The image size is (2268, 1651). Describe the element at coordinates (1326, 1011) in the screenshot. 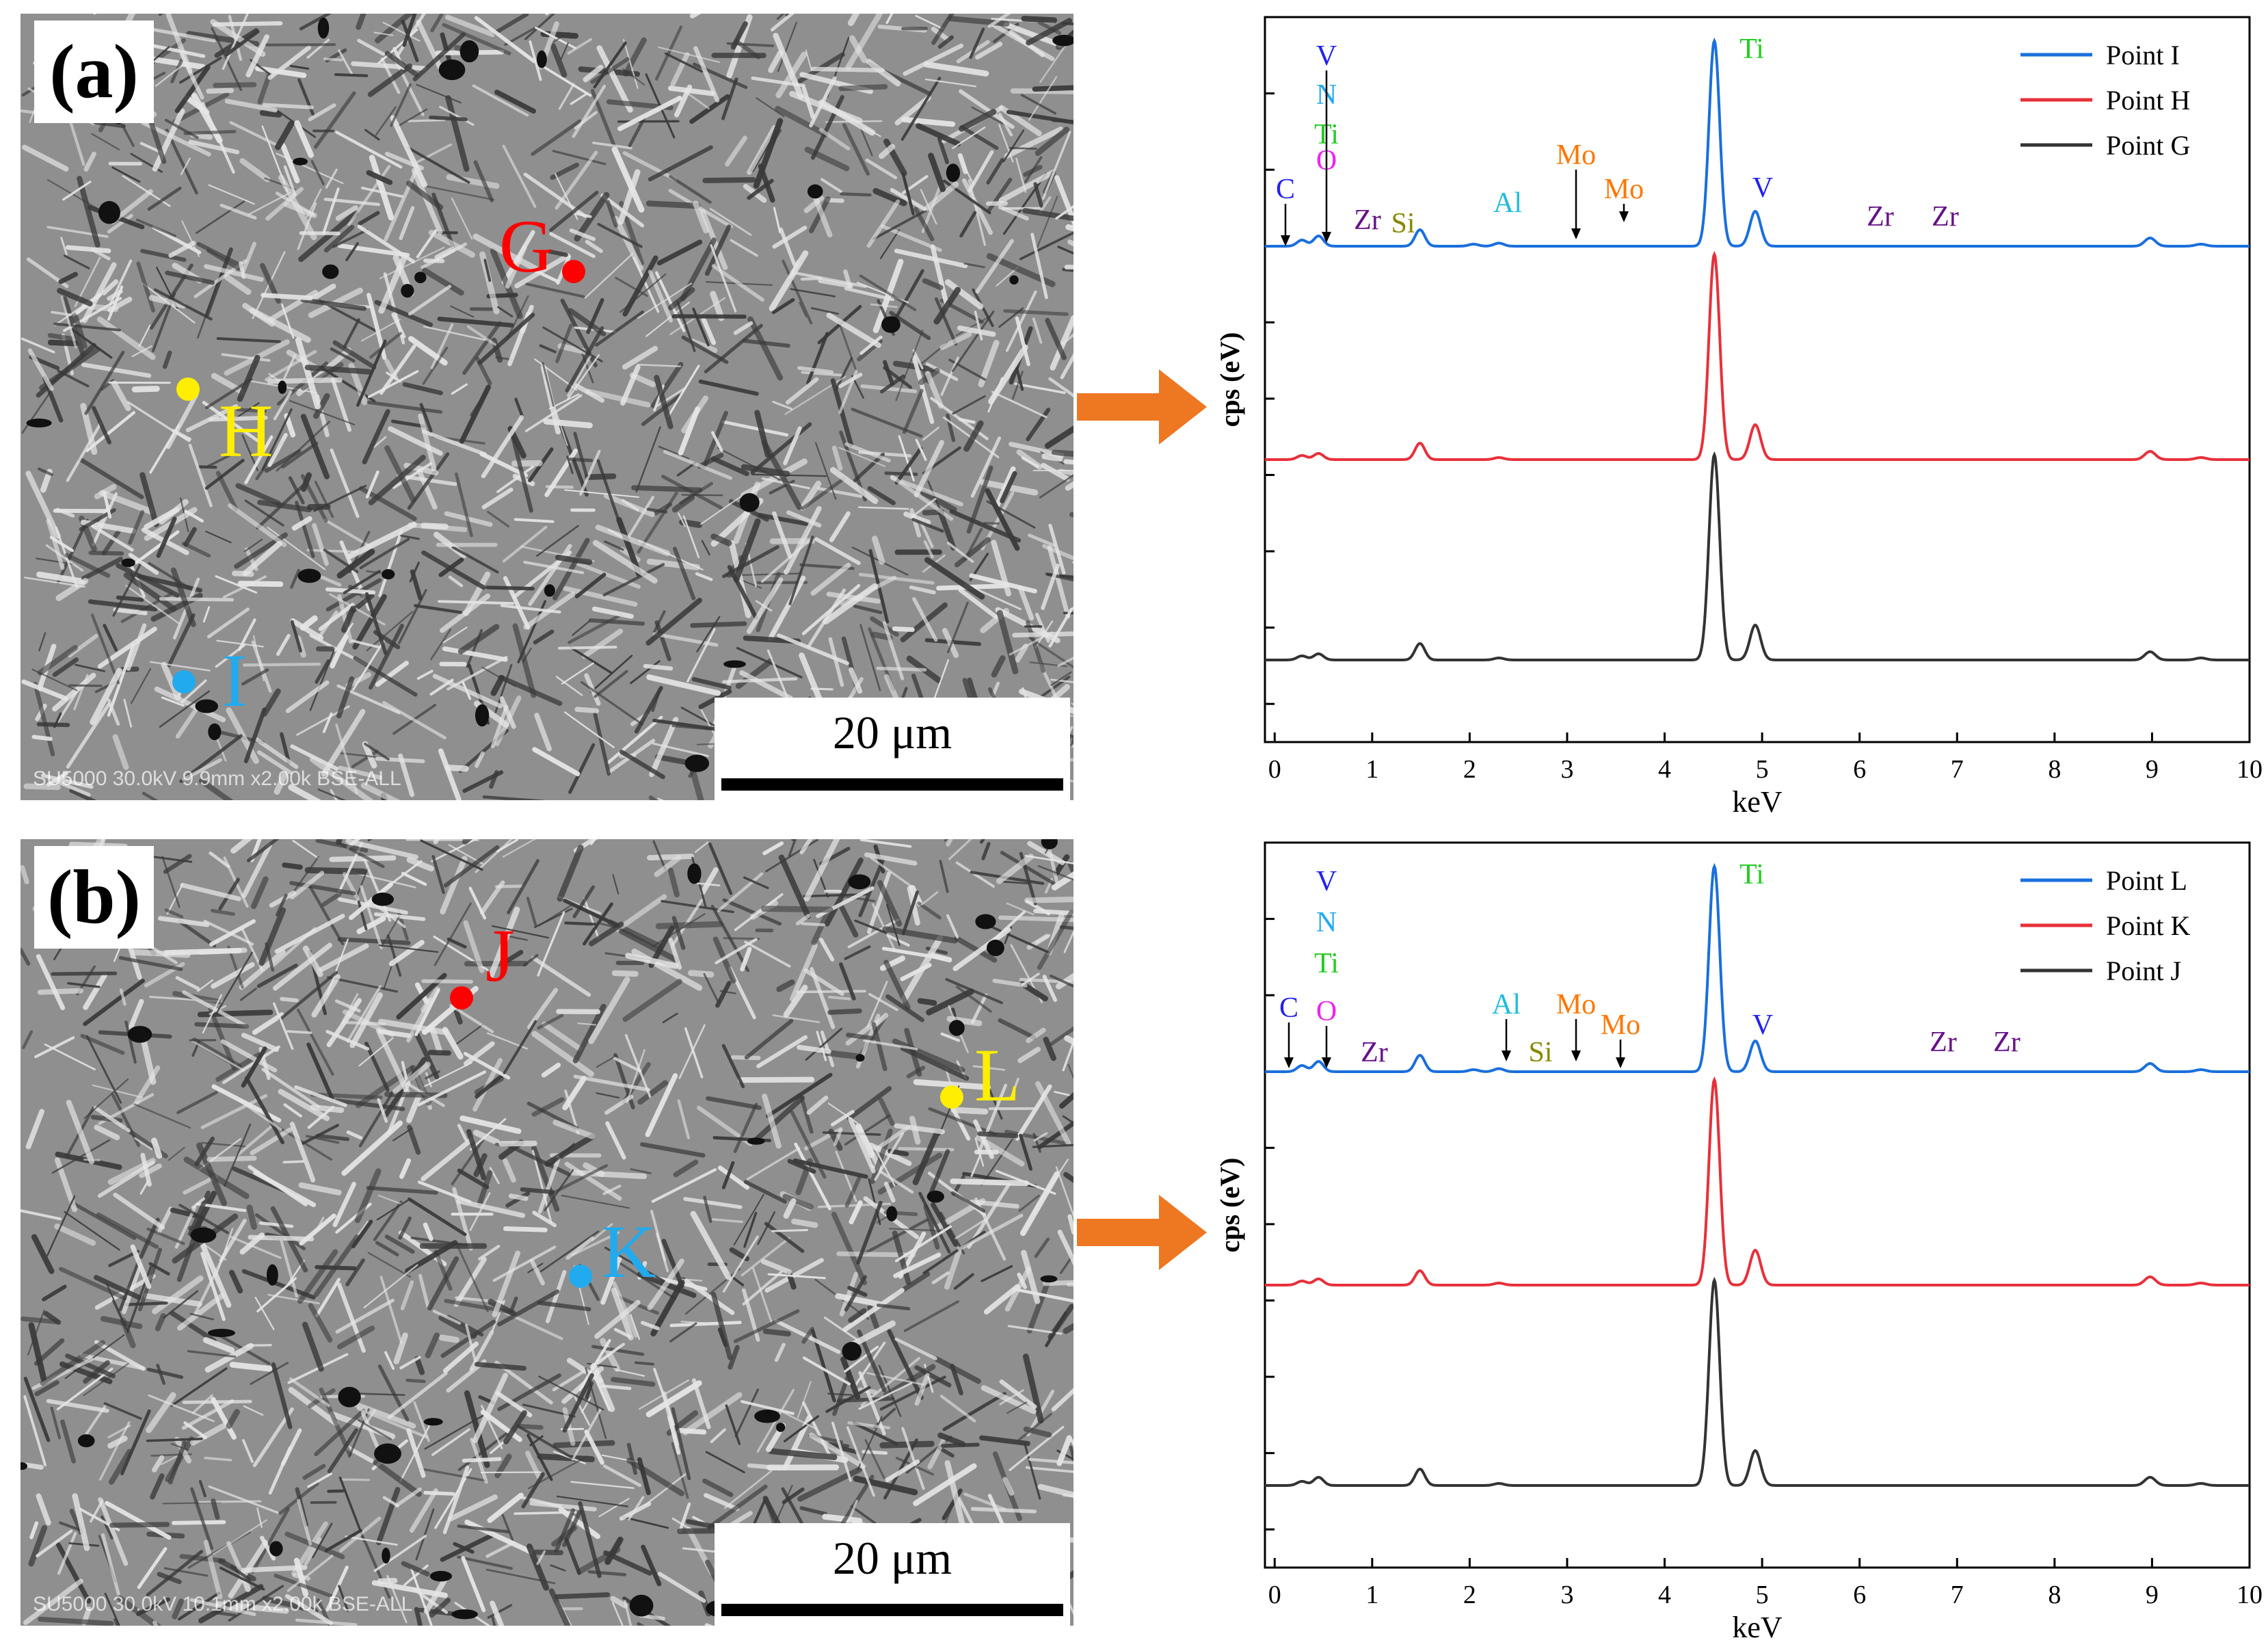

I see `element-label: O` at that location.